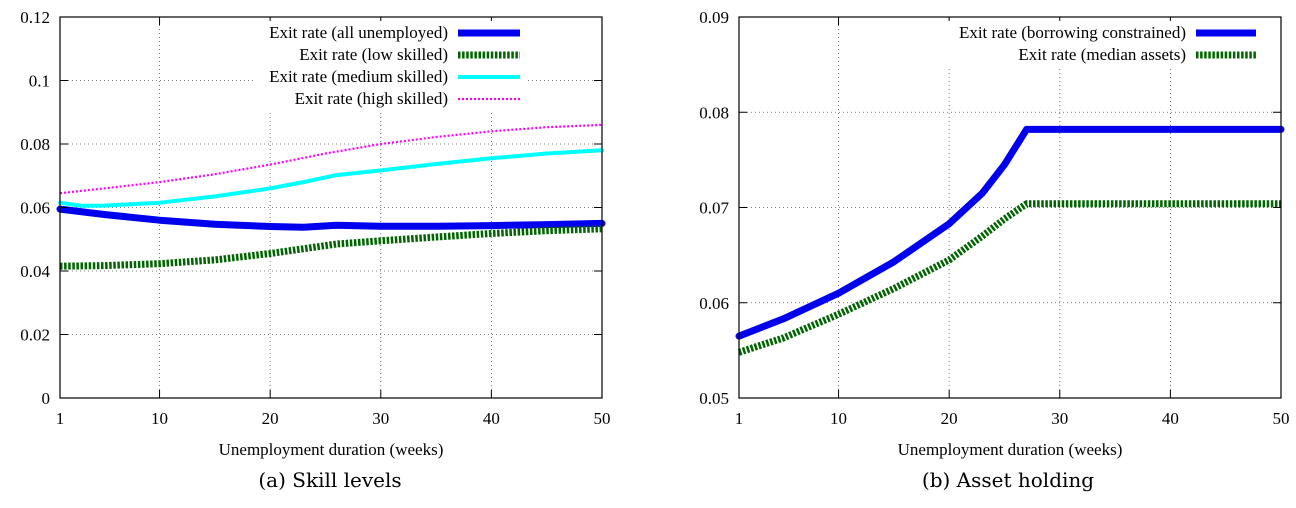  What do you see at coordinates (358, 76) in the screenshot?
I see `legend-label: Exit rate (medium skilled)` at bounding box center [358, 76].